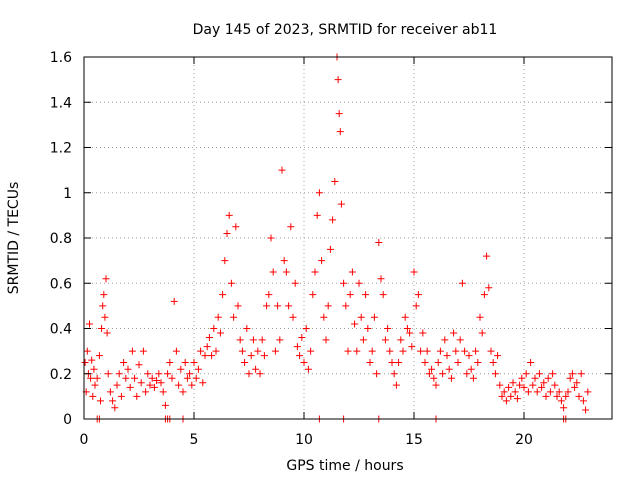 The height and width of the screenshot is (480, 640). I want to click on y-tick-label: 1.2, so click(61, 149).